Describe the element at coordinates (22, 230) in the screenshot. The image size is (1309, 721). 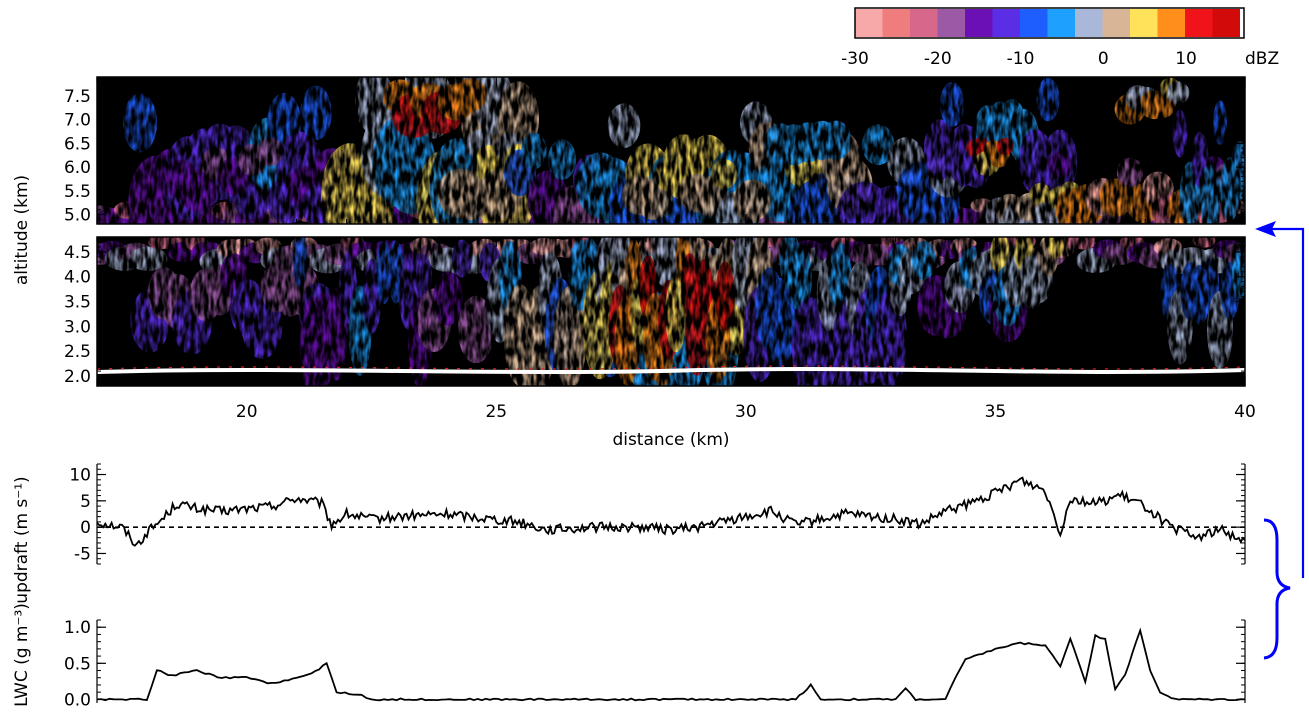
I see `altitude-axis-label: altitude (km)` at that location.